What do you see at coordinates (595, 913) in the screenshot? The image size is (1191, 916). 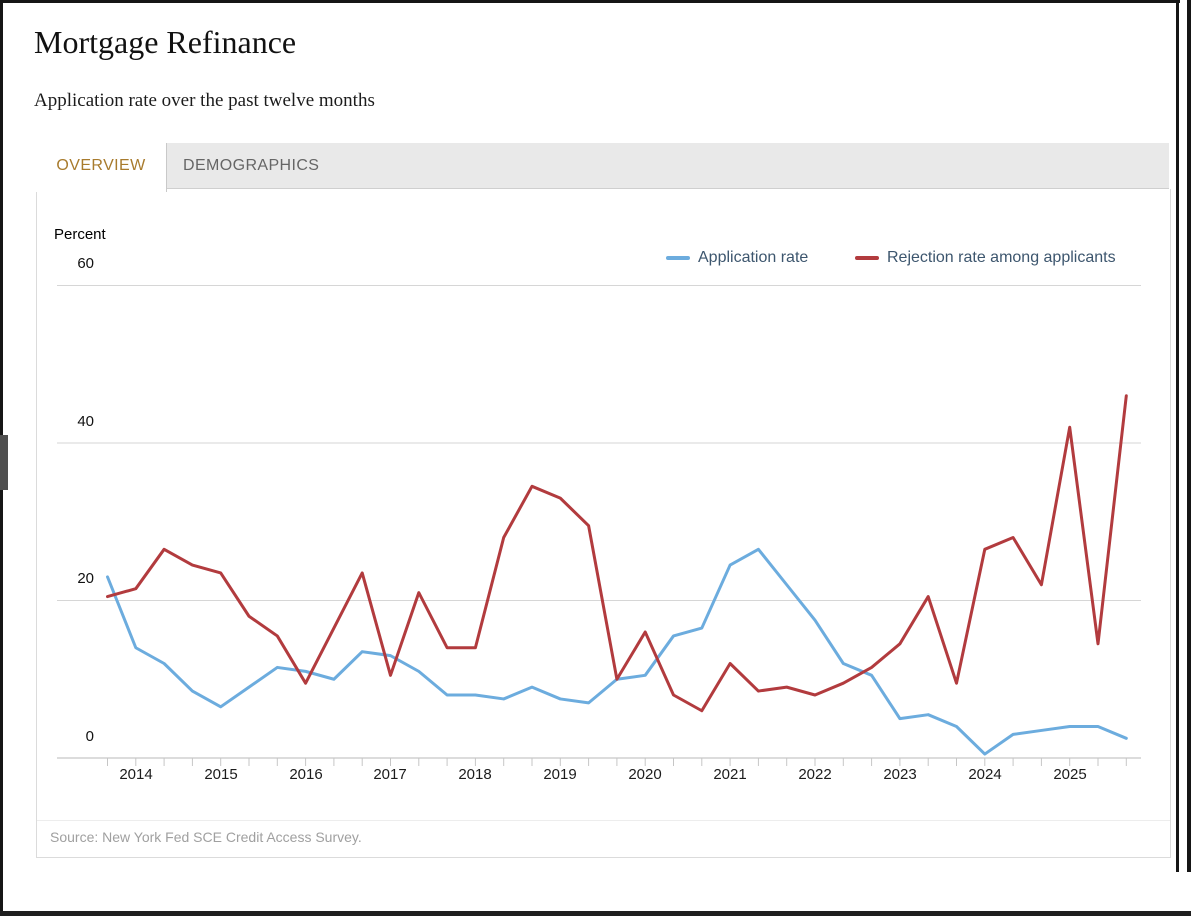 I see `window-border-bottom` at bounding box center [595, 913].